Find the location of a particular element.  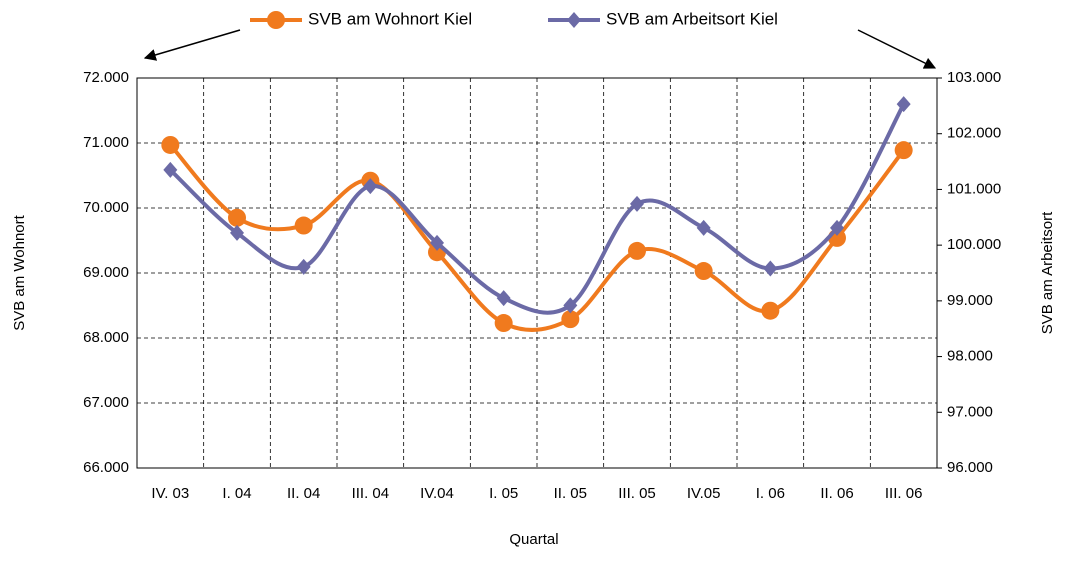

y-tick-label: 68.000 is located at coordinates (106, 337).